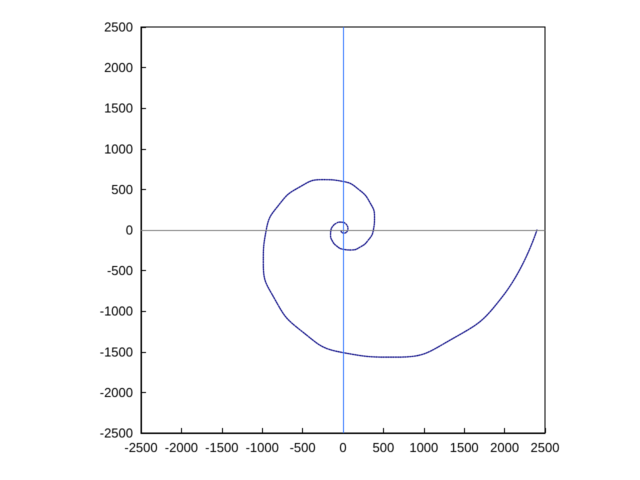 The image size is (640, 480). What do you see at coordinates (141, 447) in the screenshot?
I see `x-tick-label: -2500` at bounding box center [141, 447].